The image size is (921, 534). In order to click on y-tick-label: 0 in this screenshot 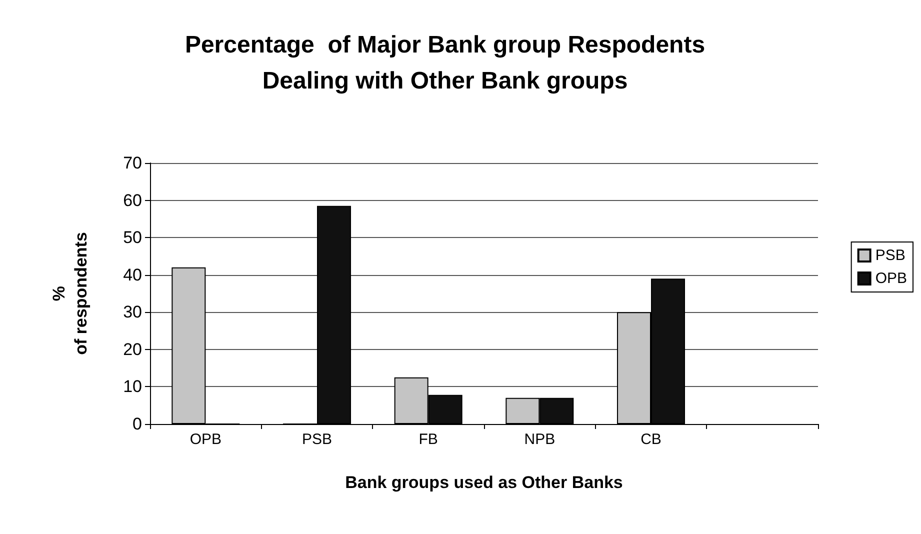, I will do `click(137, 424)`.